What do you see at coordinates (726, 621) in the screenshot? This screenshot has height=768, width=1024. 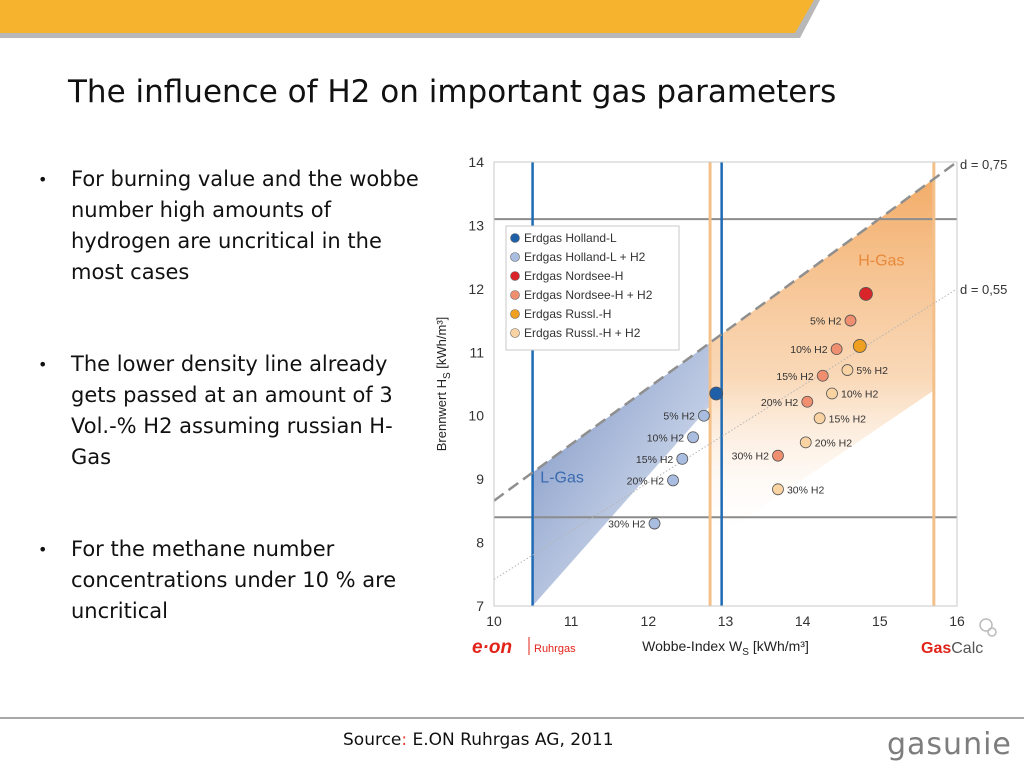 I see `x-tick-label: 13` at bounding box center [726, 621].